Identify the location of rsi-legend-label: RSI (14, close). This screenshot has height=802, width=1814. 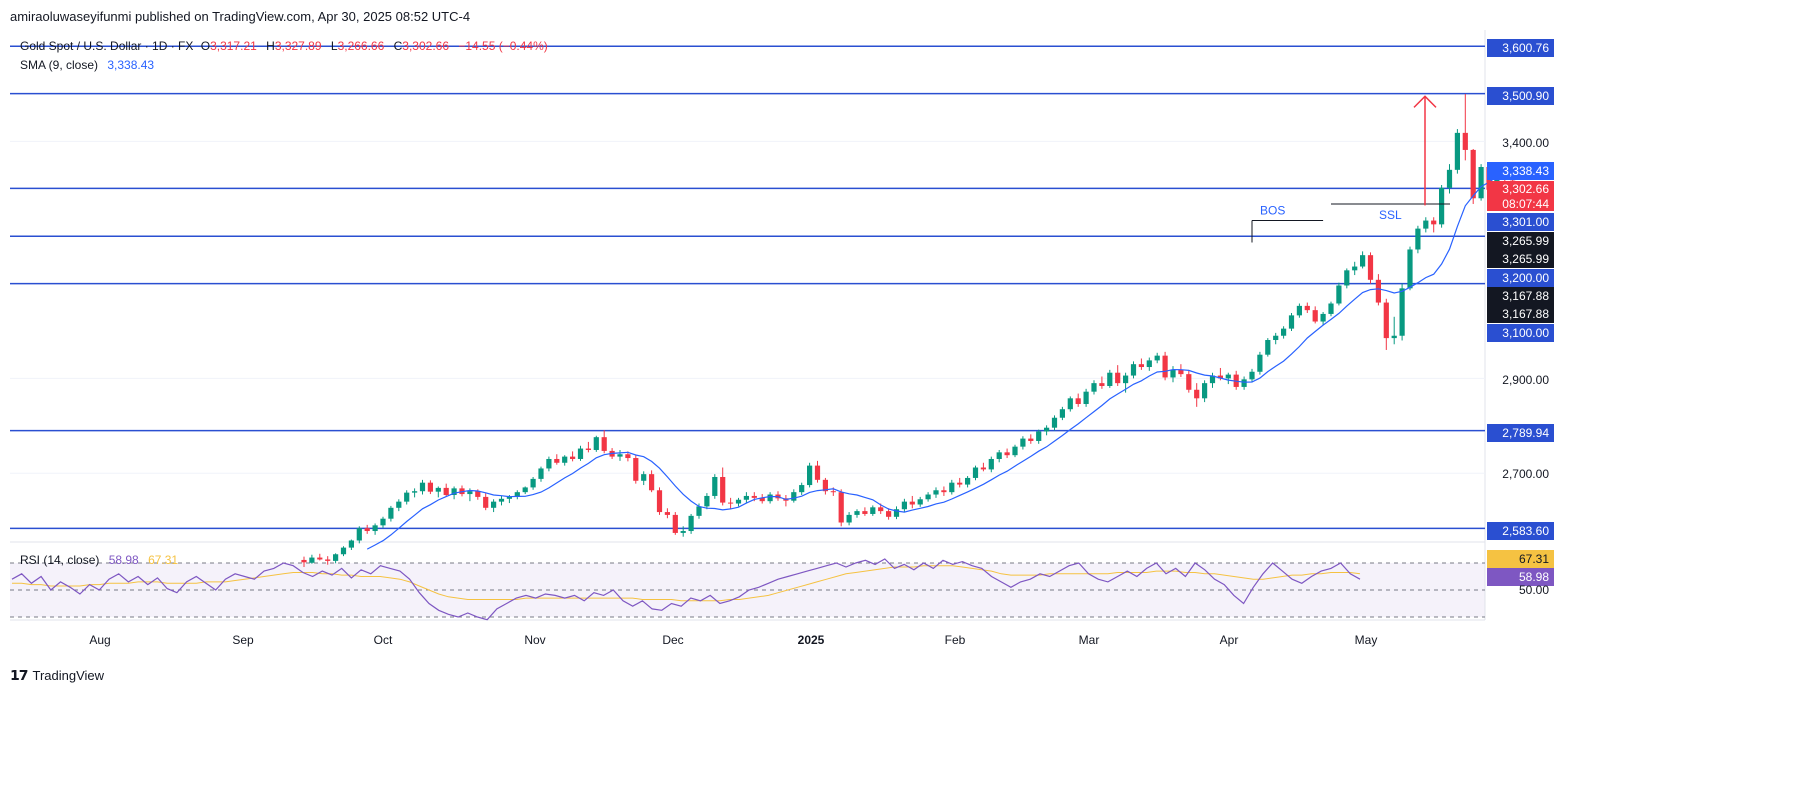
(59, 560).